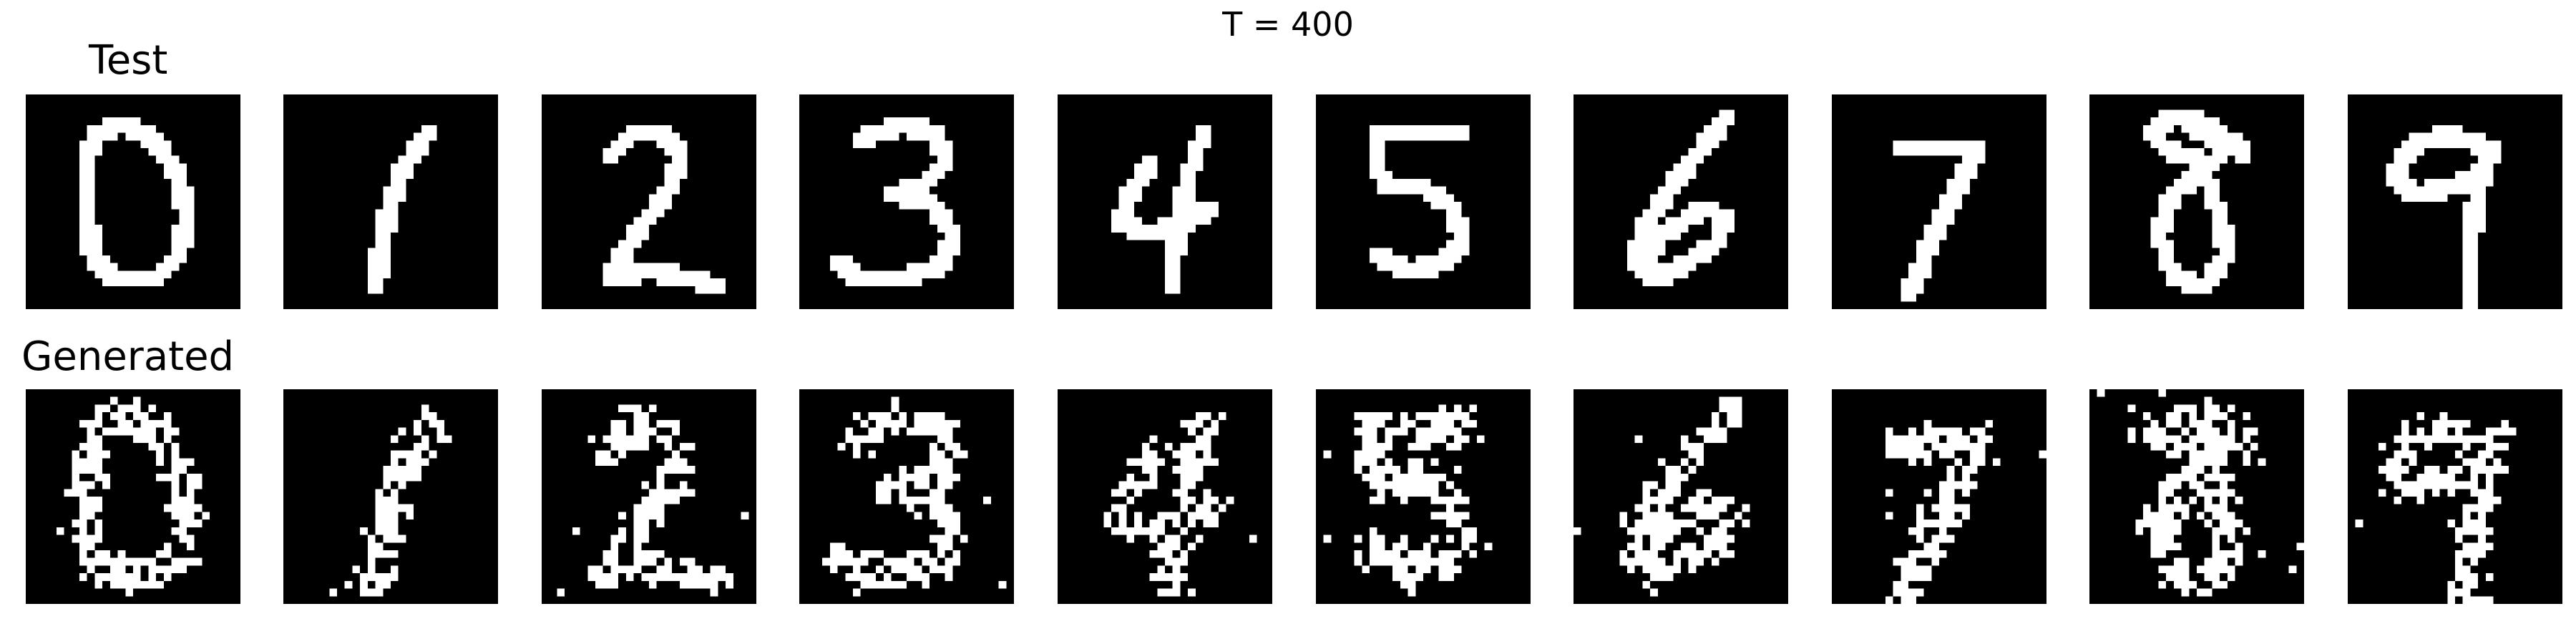 The width and height of the screenshot is (2576, 644). I want to click on row-label-generated: Generated, so click(128, 356).